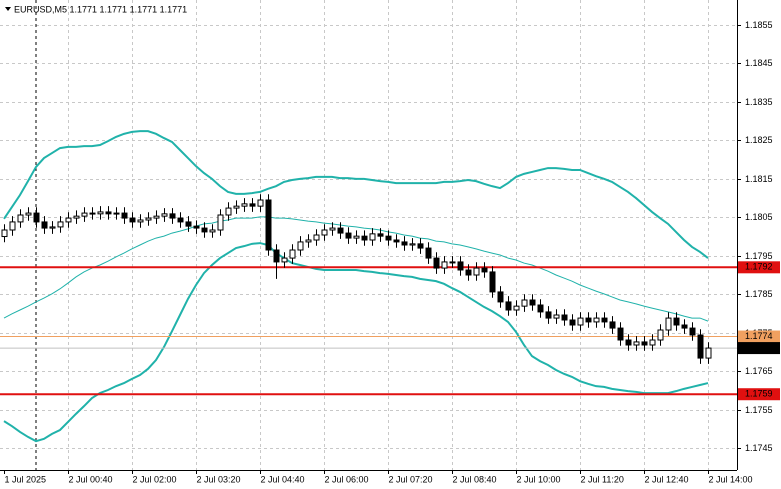 This screenshot has height=489, width=781. Describe the element at coordinates (759, 25) in the screenshot. I see `y-tick-label: 1.1855` at that location.